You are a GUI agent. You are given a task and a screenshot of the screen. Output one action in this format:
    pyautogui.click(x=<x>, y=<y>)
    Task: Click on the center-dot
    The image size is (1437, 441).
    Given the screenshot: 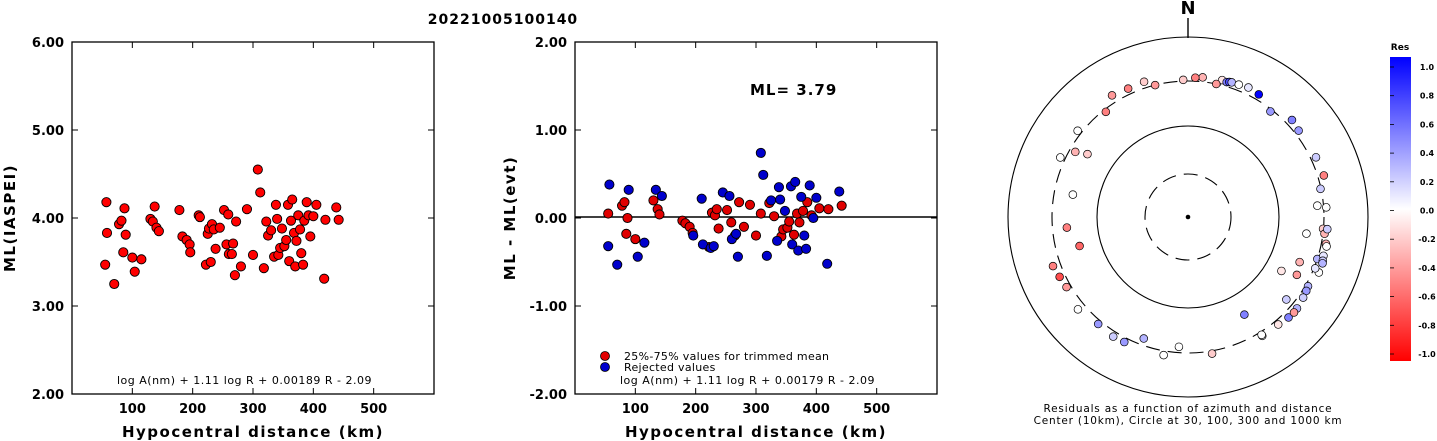 What is the action you would take?
    pyautogui.click(x=1188, y=217)
    